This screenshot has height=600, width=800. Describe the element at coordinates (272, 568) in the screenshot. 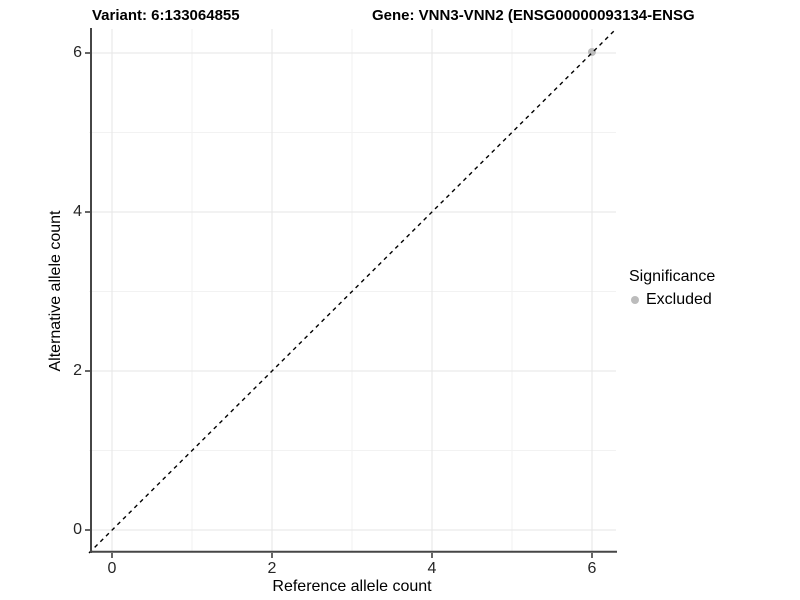

I see `x-tick-label-2: 2` at that location.